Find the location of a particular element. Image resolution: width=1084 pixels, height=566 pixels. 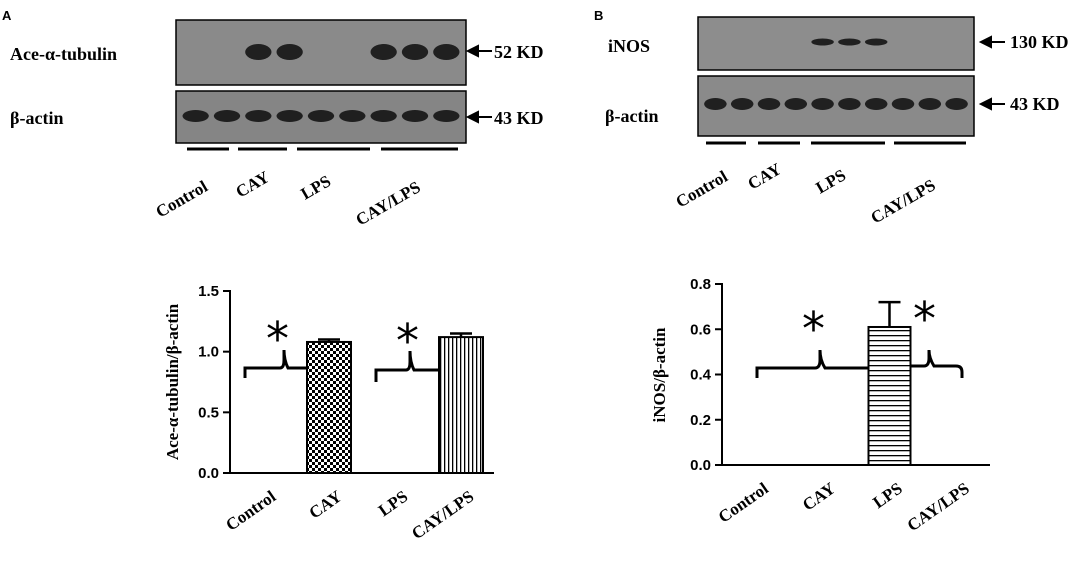

blot-b-group-label-cay: CAY is located at coordinates (765, 176).